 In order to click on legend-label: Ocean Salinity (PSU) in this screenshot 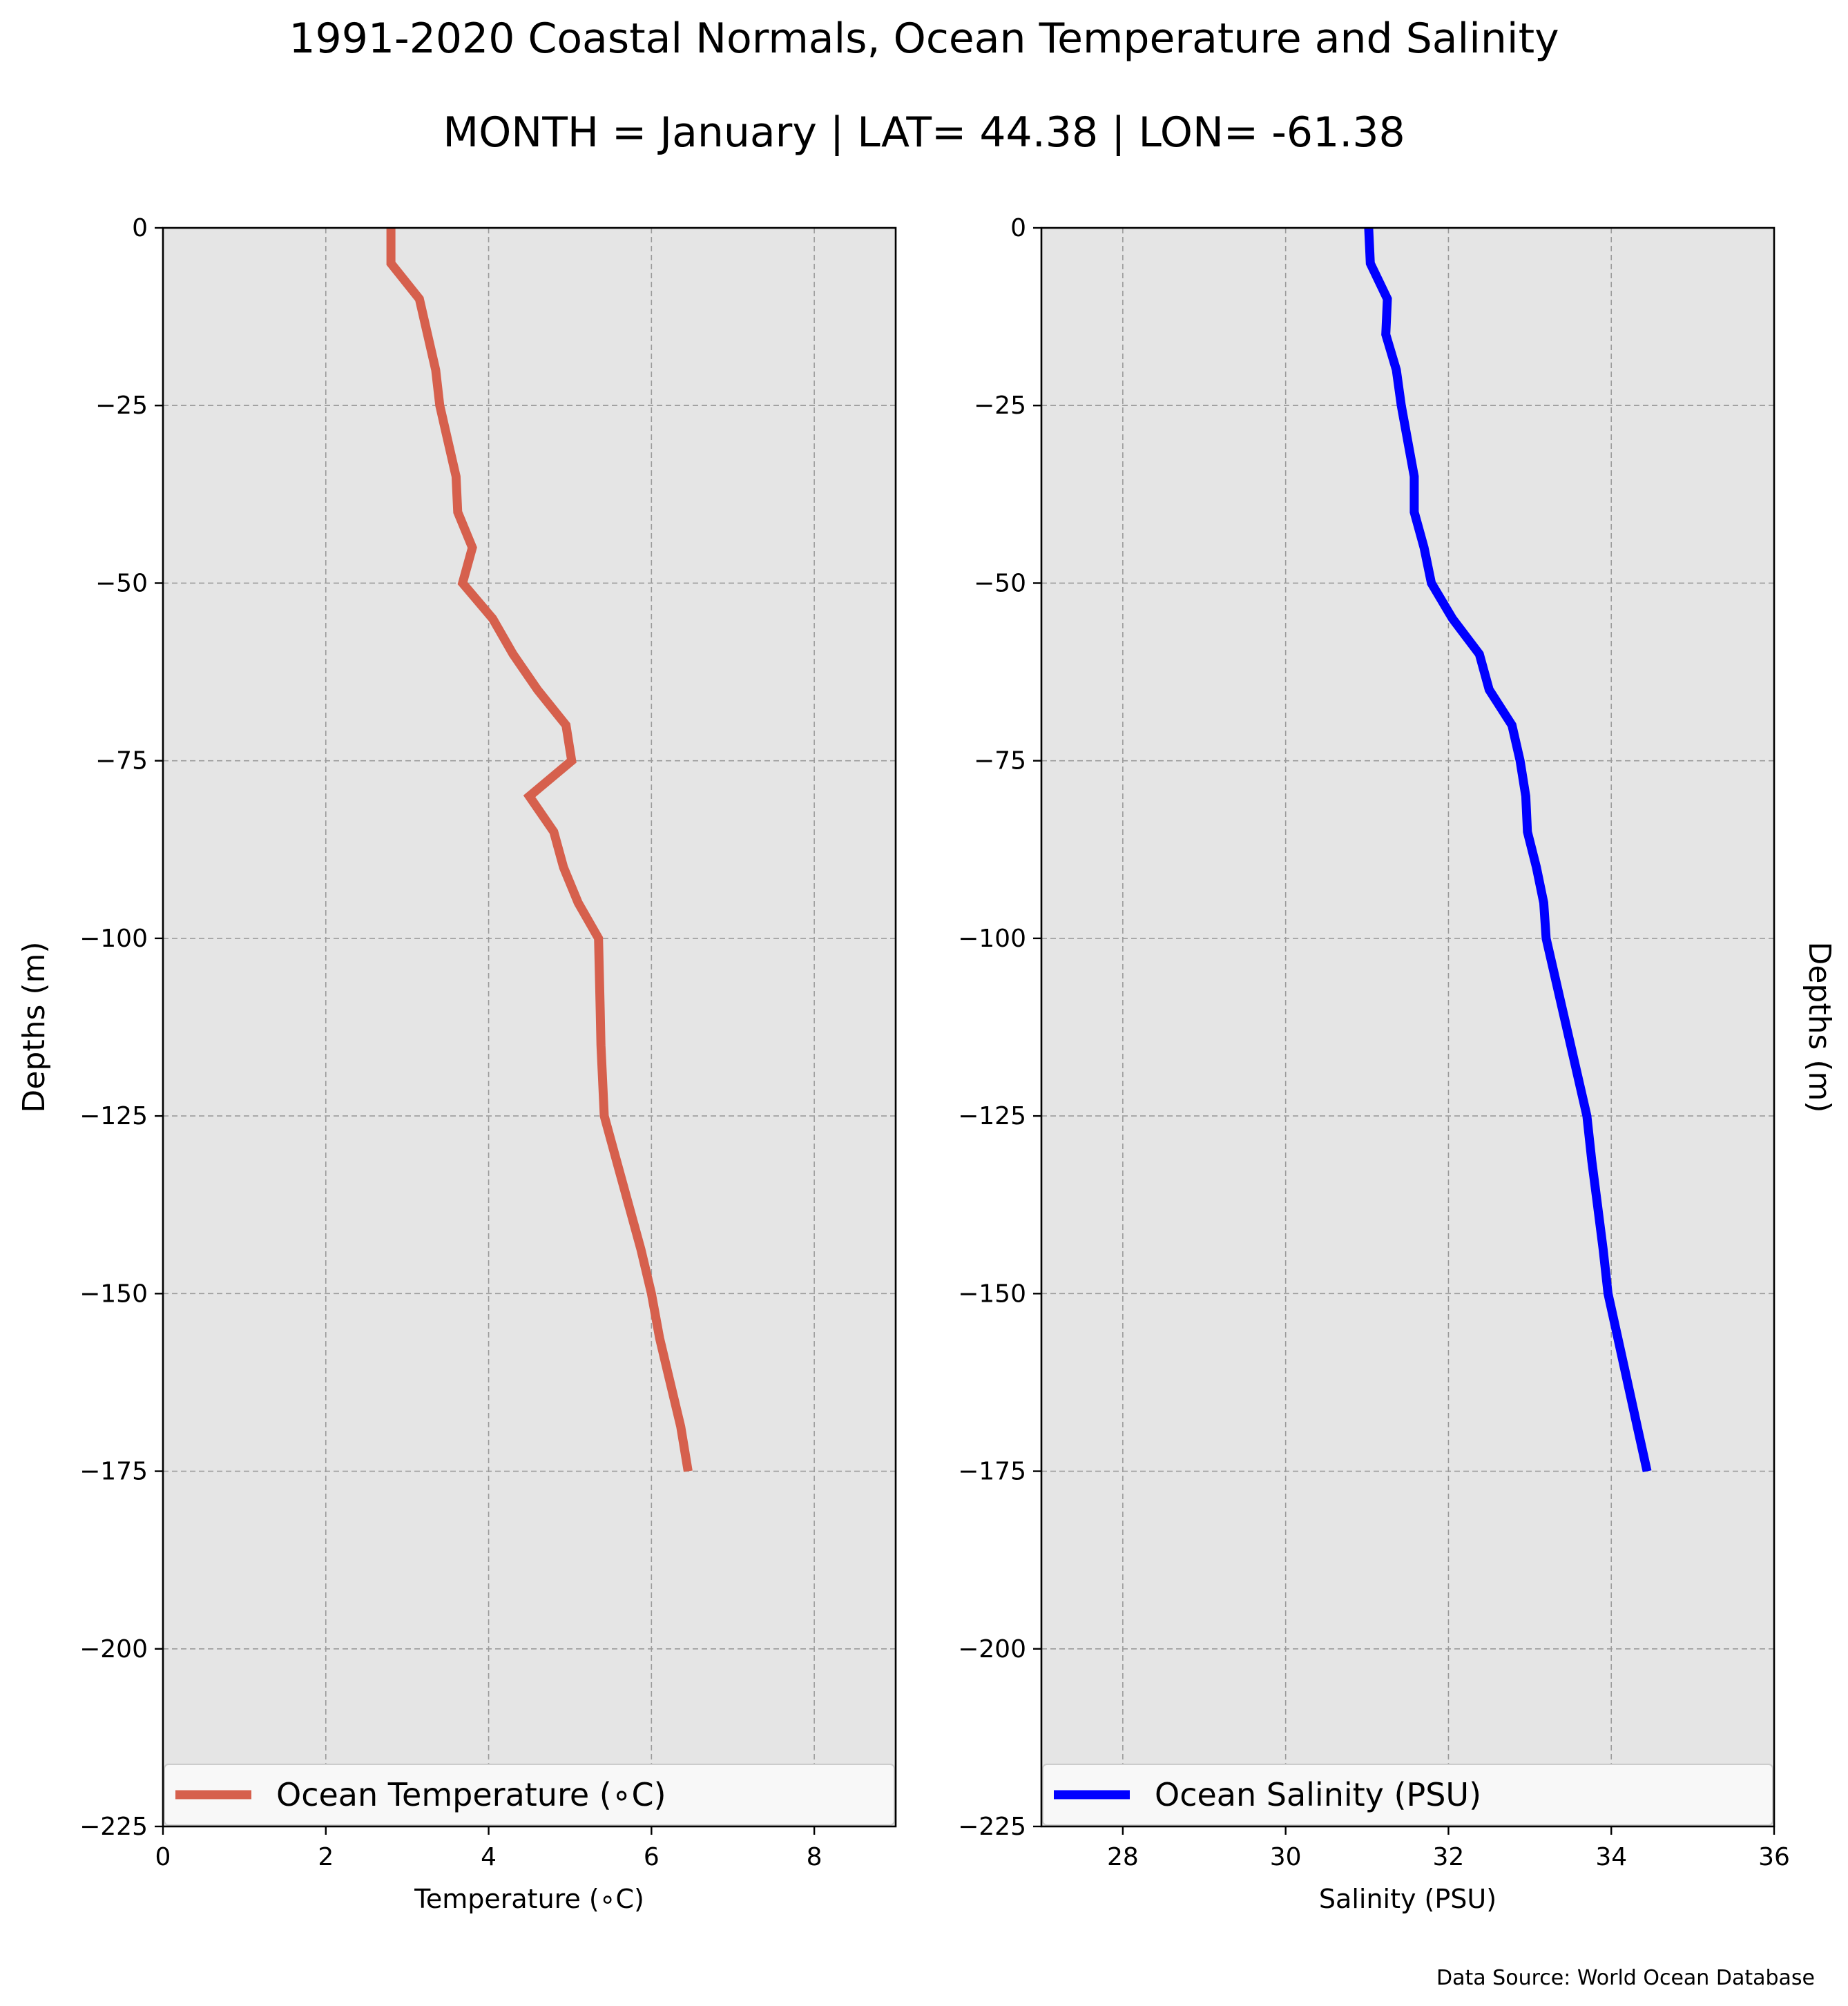, I will do `click(1318, 1794)`.